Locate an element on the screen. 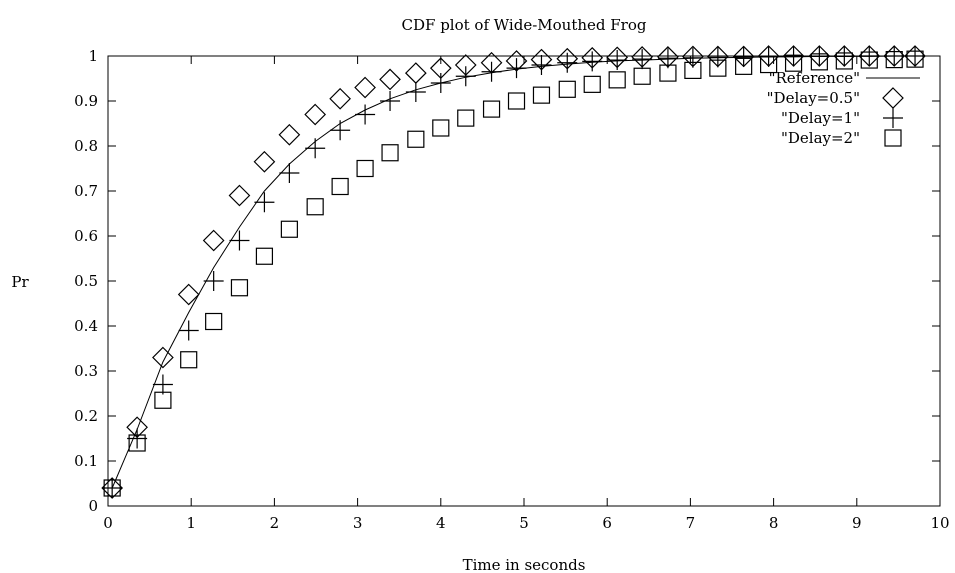 The height and width of the screenshot is (573, 955). y-tick-label: 0.7 is located at coordinates (86, 191).